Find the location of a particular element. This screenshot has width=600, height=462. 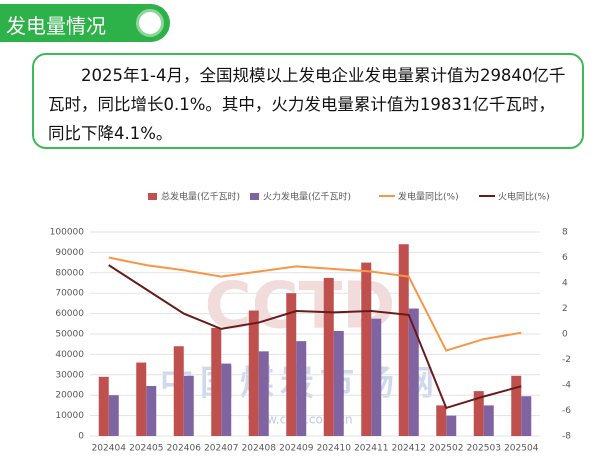

y2-tick-label: 2 is located at coordinates (565, 309).